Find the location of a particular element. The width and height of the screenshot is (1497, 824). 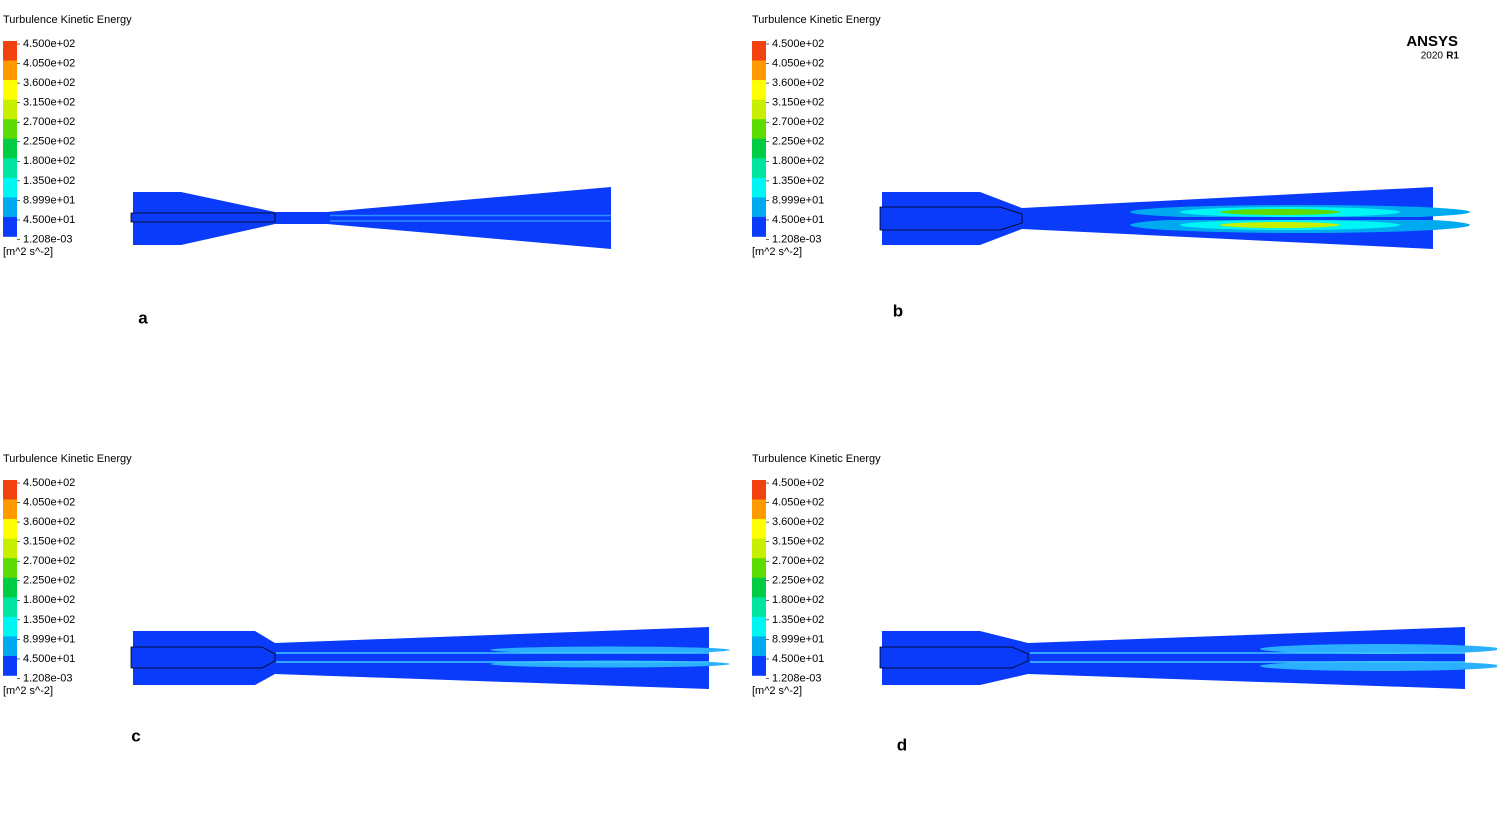

contour-c is located at coordinates (430, 658).